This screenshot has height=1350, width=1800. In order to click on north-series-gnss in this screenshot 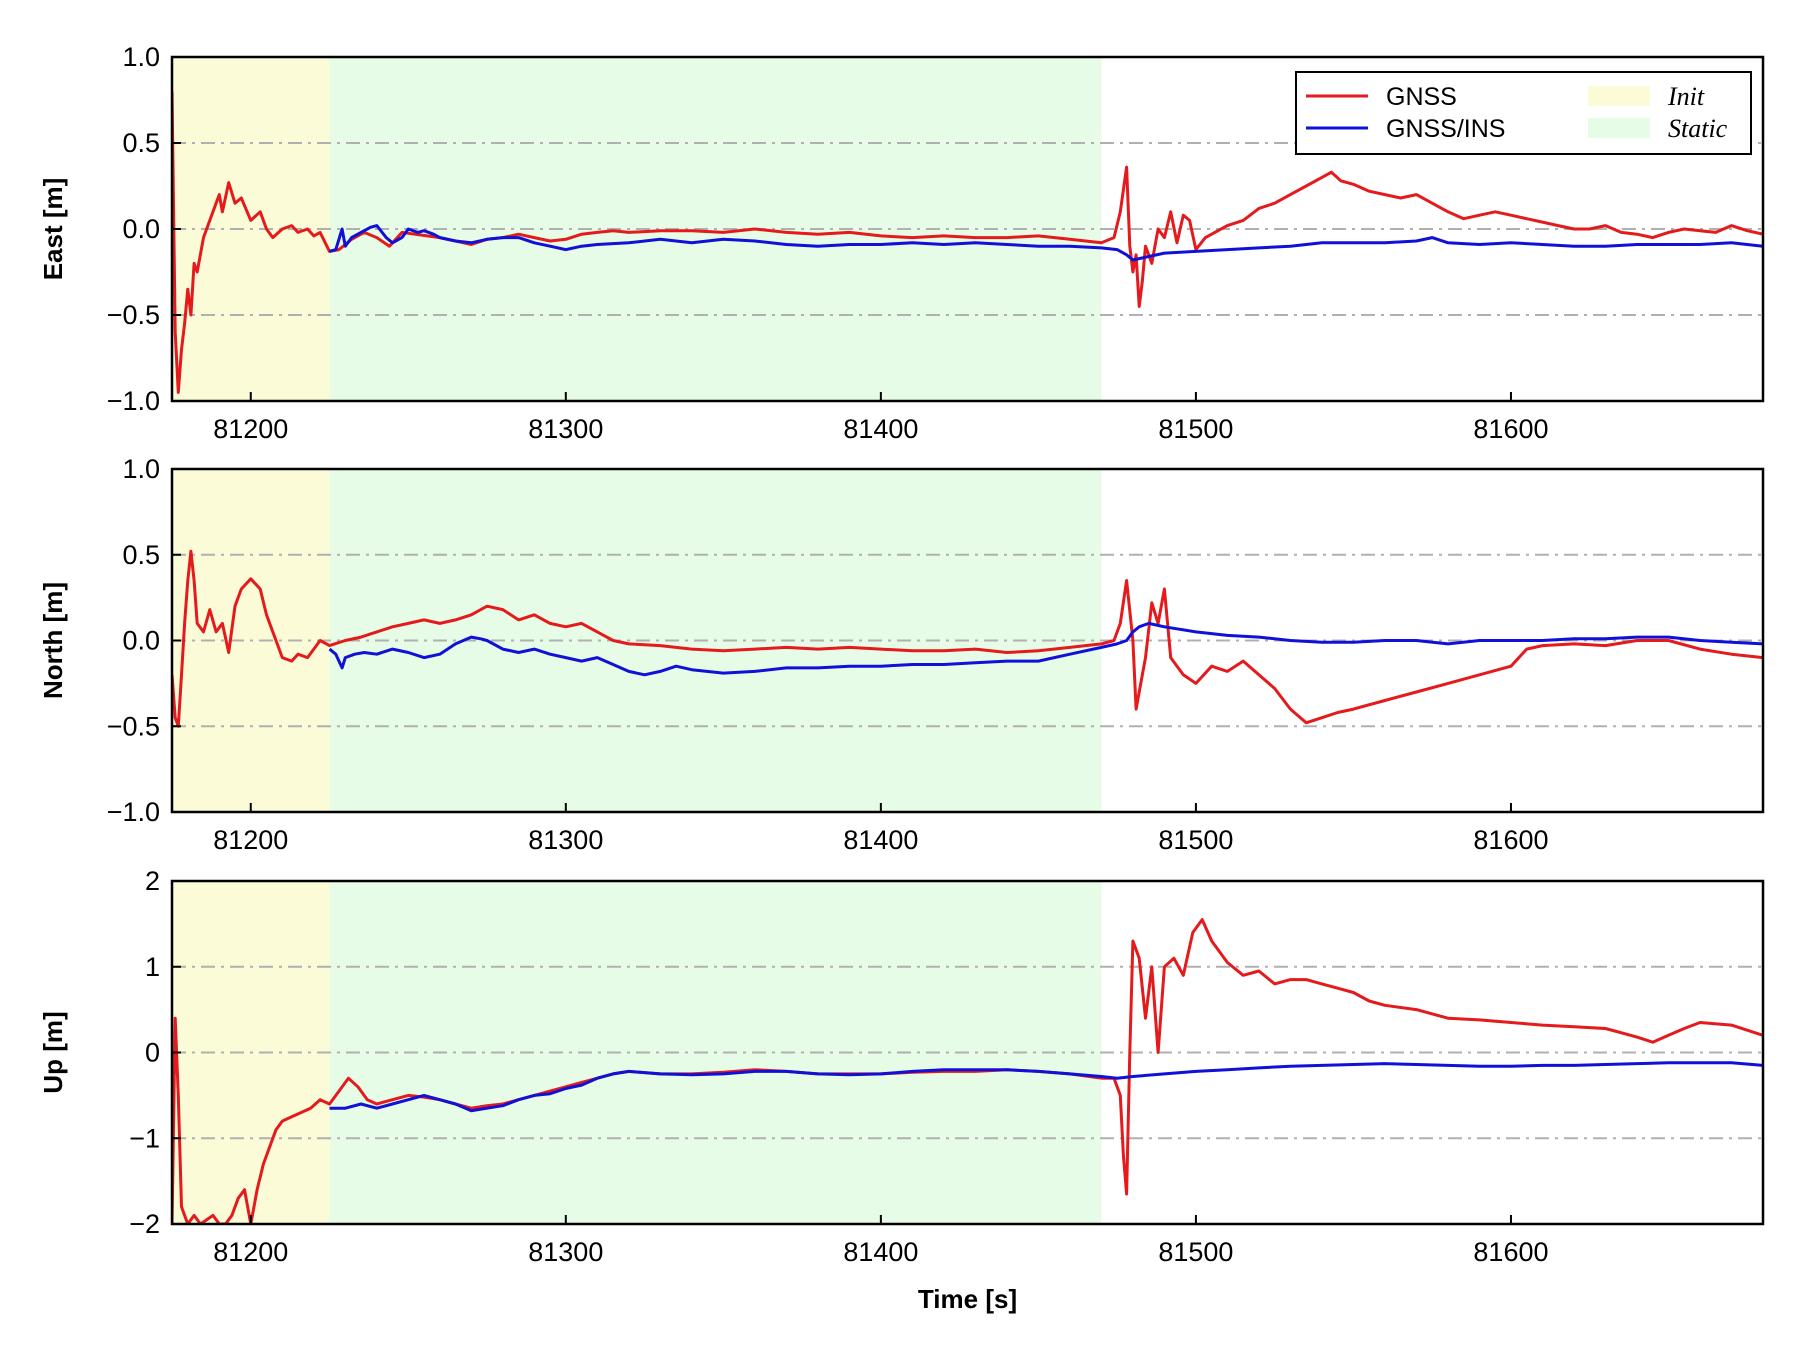, I will do `click(967, 638)`.